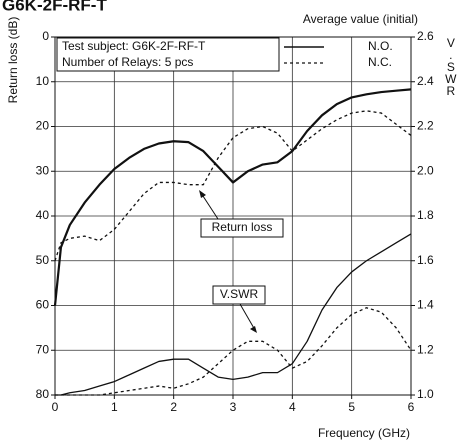 This screenshot has height=444, width=459. What do you see at coordinates (43, 305) in the screenshot?
I see `y-tick-label: 60` at bounding box center [43, 305].